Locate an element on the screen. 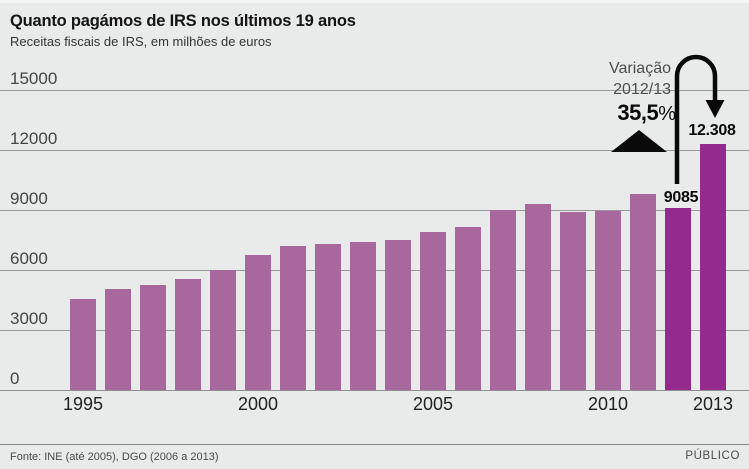 Image resolution: width=749 pixels, height=469 pixels. variation-percent-value: 35,5 is located at coordinates (638, 112).